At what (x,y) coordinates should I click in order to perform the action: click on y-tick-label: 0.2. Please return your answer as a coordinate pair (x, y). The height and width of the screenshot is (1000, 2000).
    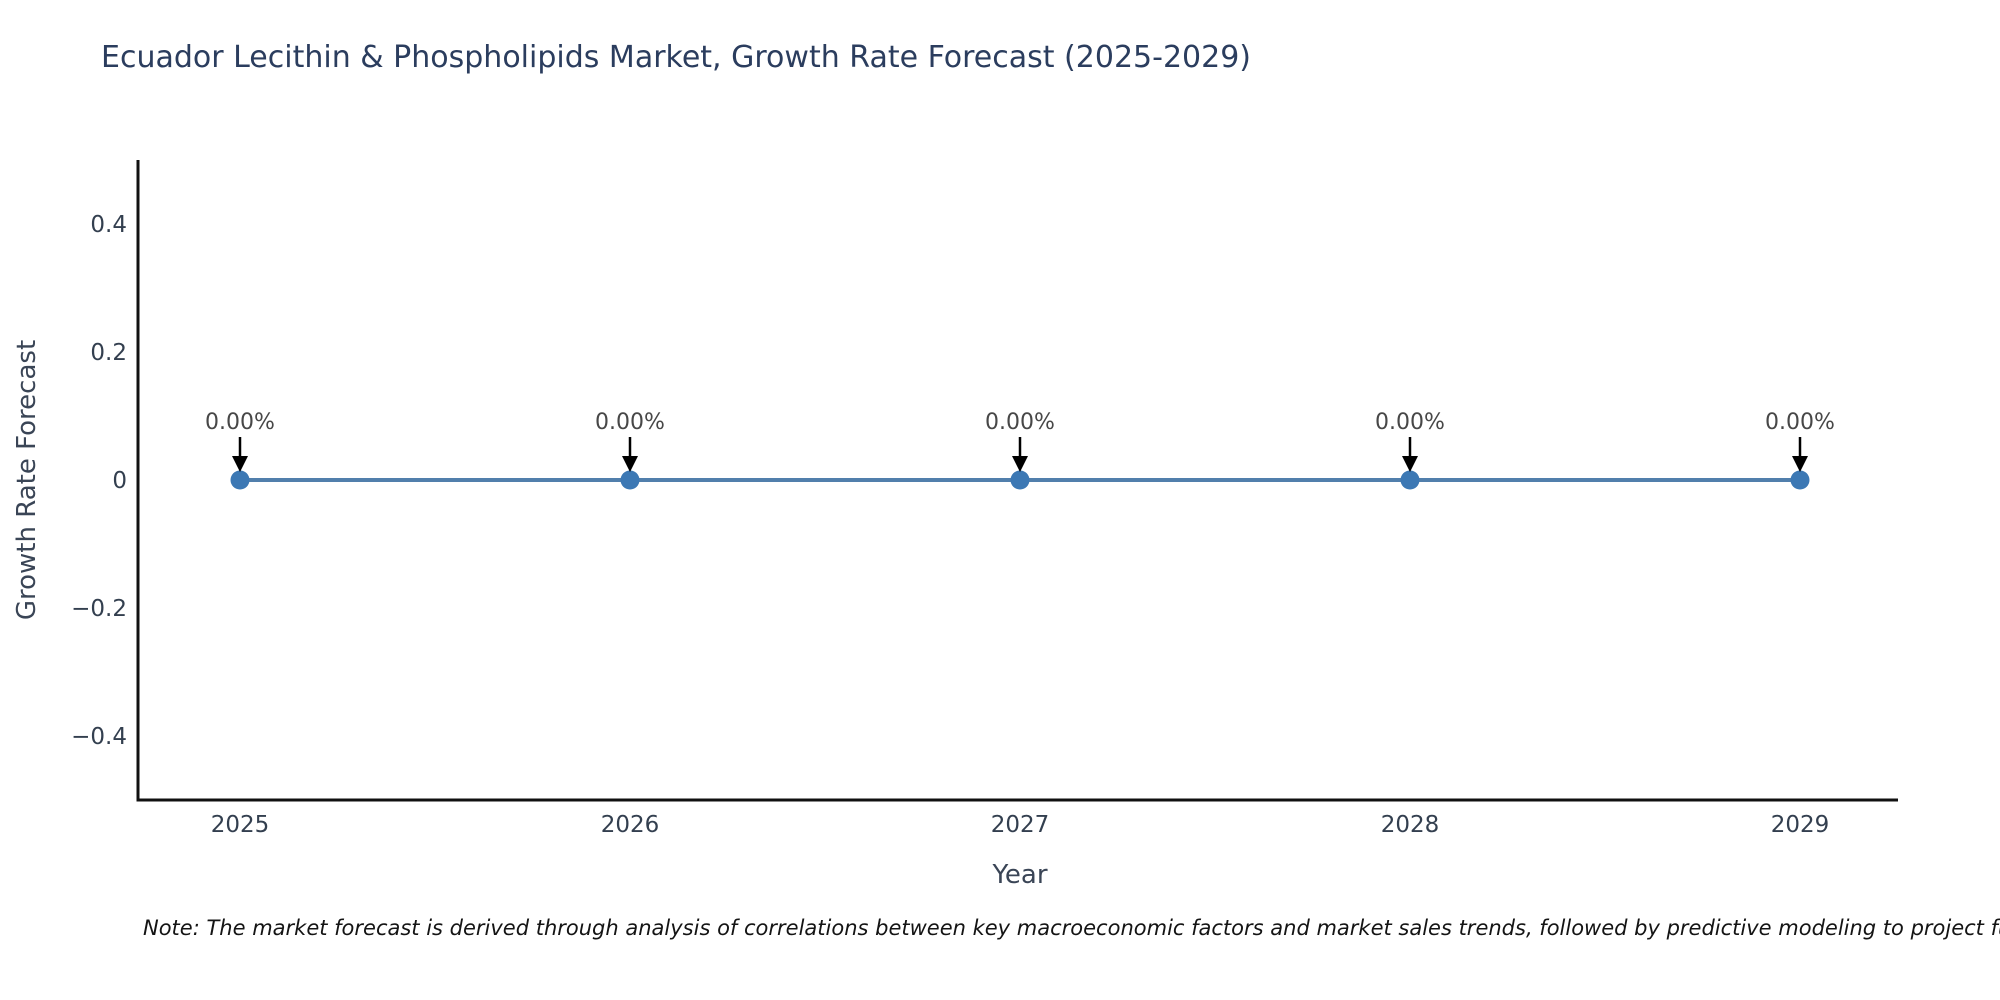
    Looking at the image, I should click on (108, 353).